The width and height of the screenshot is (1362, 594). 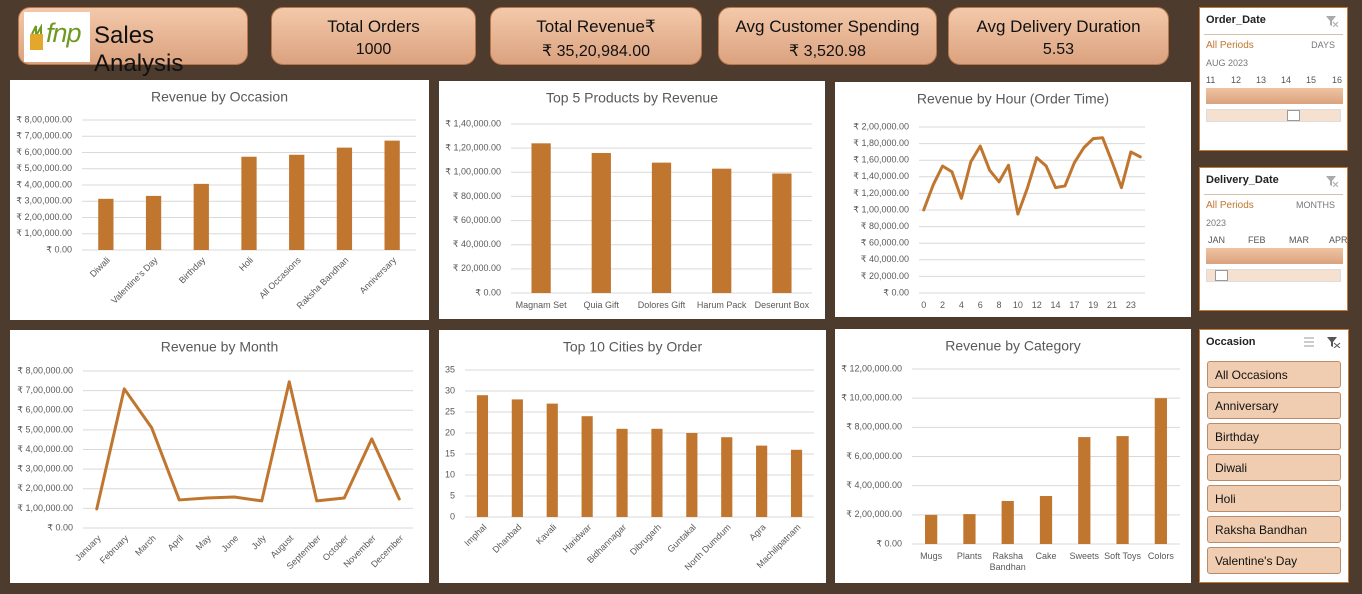 I want to click on chart-title: Revenue by Category, so click(x=1012, y=346).